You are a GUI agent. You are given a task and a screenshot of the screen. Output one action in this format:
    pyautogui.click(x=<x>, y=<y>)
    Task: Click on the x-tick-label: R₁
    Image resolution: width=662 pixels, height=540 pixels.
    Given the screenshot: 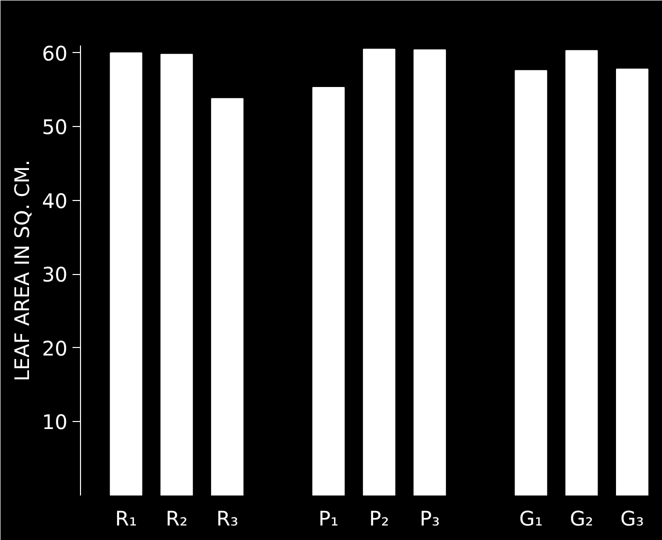 What is the action you would take?
    pyautogui.click(x=126, y=518)
    